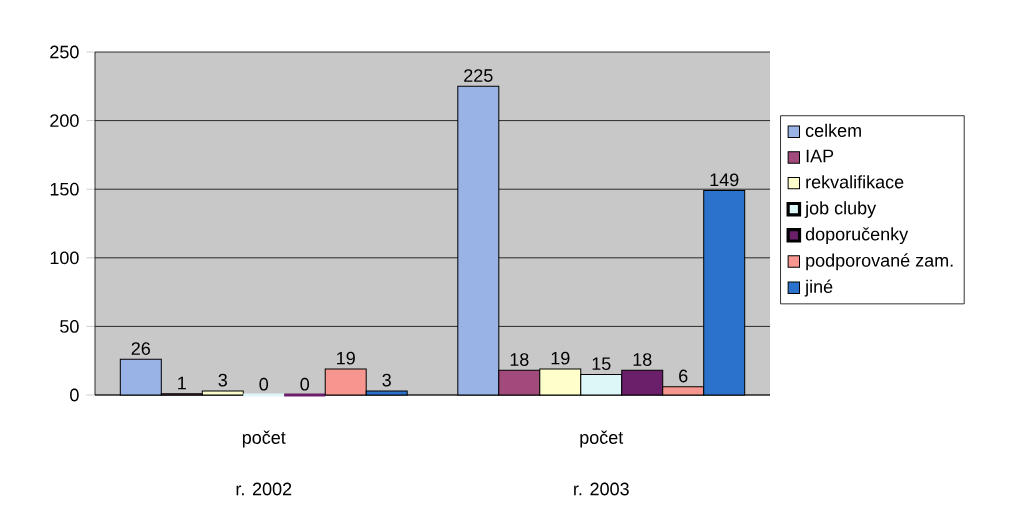 The height and width of the screenshot is (520, 1027). Describe the element at coordinates (64, 52) in the screenshot. I see `y-tick-label: 250` at that location.